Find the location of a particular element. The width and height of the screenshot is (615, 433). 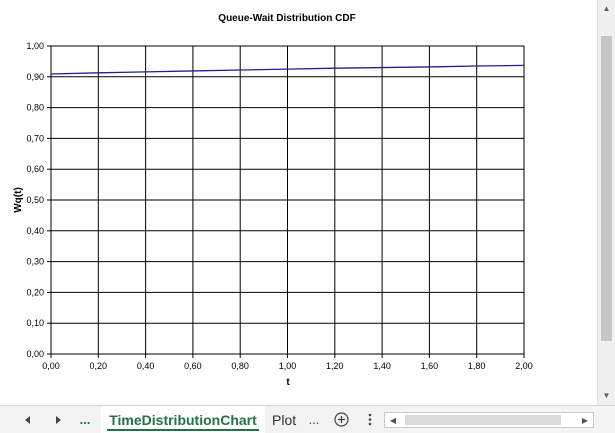

x-tick-label: 2,00 is located at coordinates (524, 366).